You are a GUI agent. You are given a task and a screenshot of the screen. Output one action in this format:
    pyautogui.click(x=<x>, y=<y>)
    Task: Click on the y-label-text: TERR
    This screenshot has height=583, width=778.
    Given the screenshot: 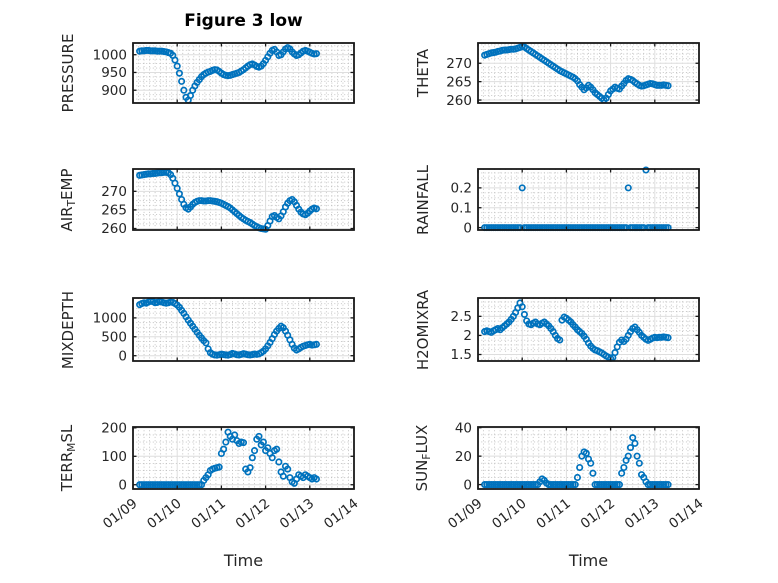 What is the action you would take?
    pyautogui.click(x=67, y=471)
    